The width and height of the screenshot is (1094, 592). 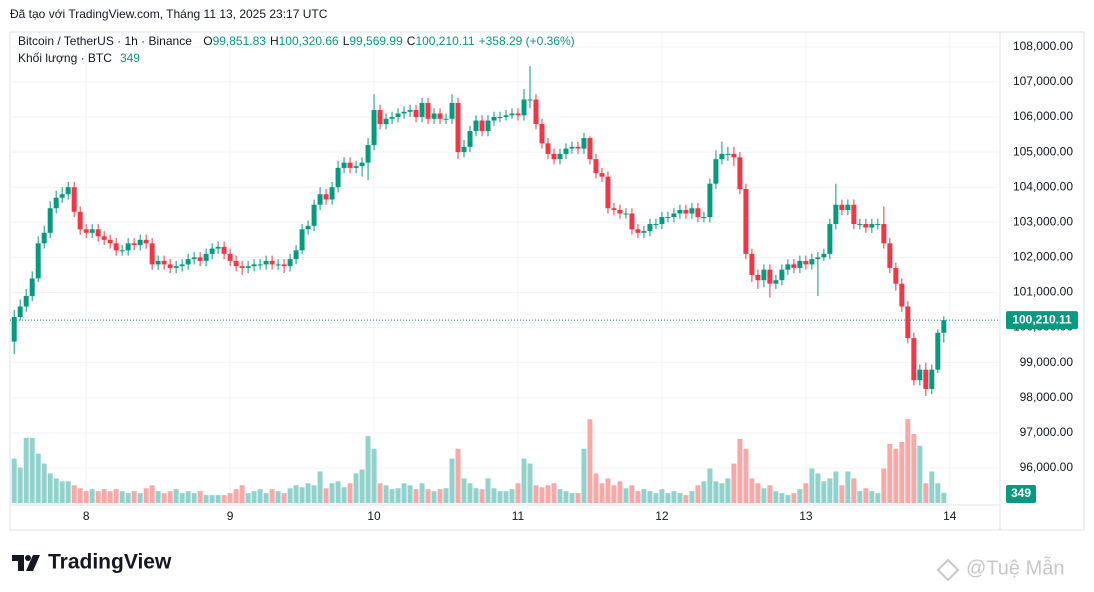 What do you see at coordinates (374, 516) in the screenshot?
I see `x-tick-label: 10` at bounding box center [374, 516].